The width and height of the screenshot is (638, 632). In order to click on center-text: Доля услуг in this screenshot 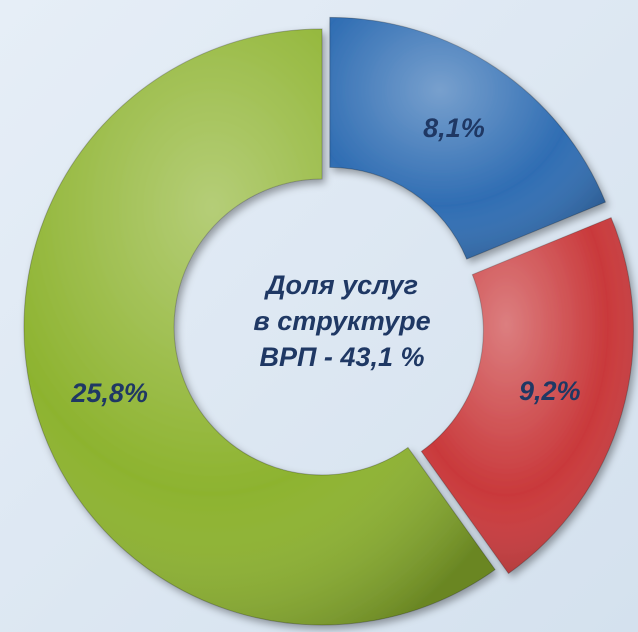, I will do `click(341, 285)`.